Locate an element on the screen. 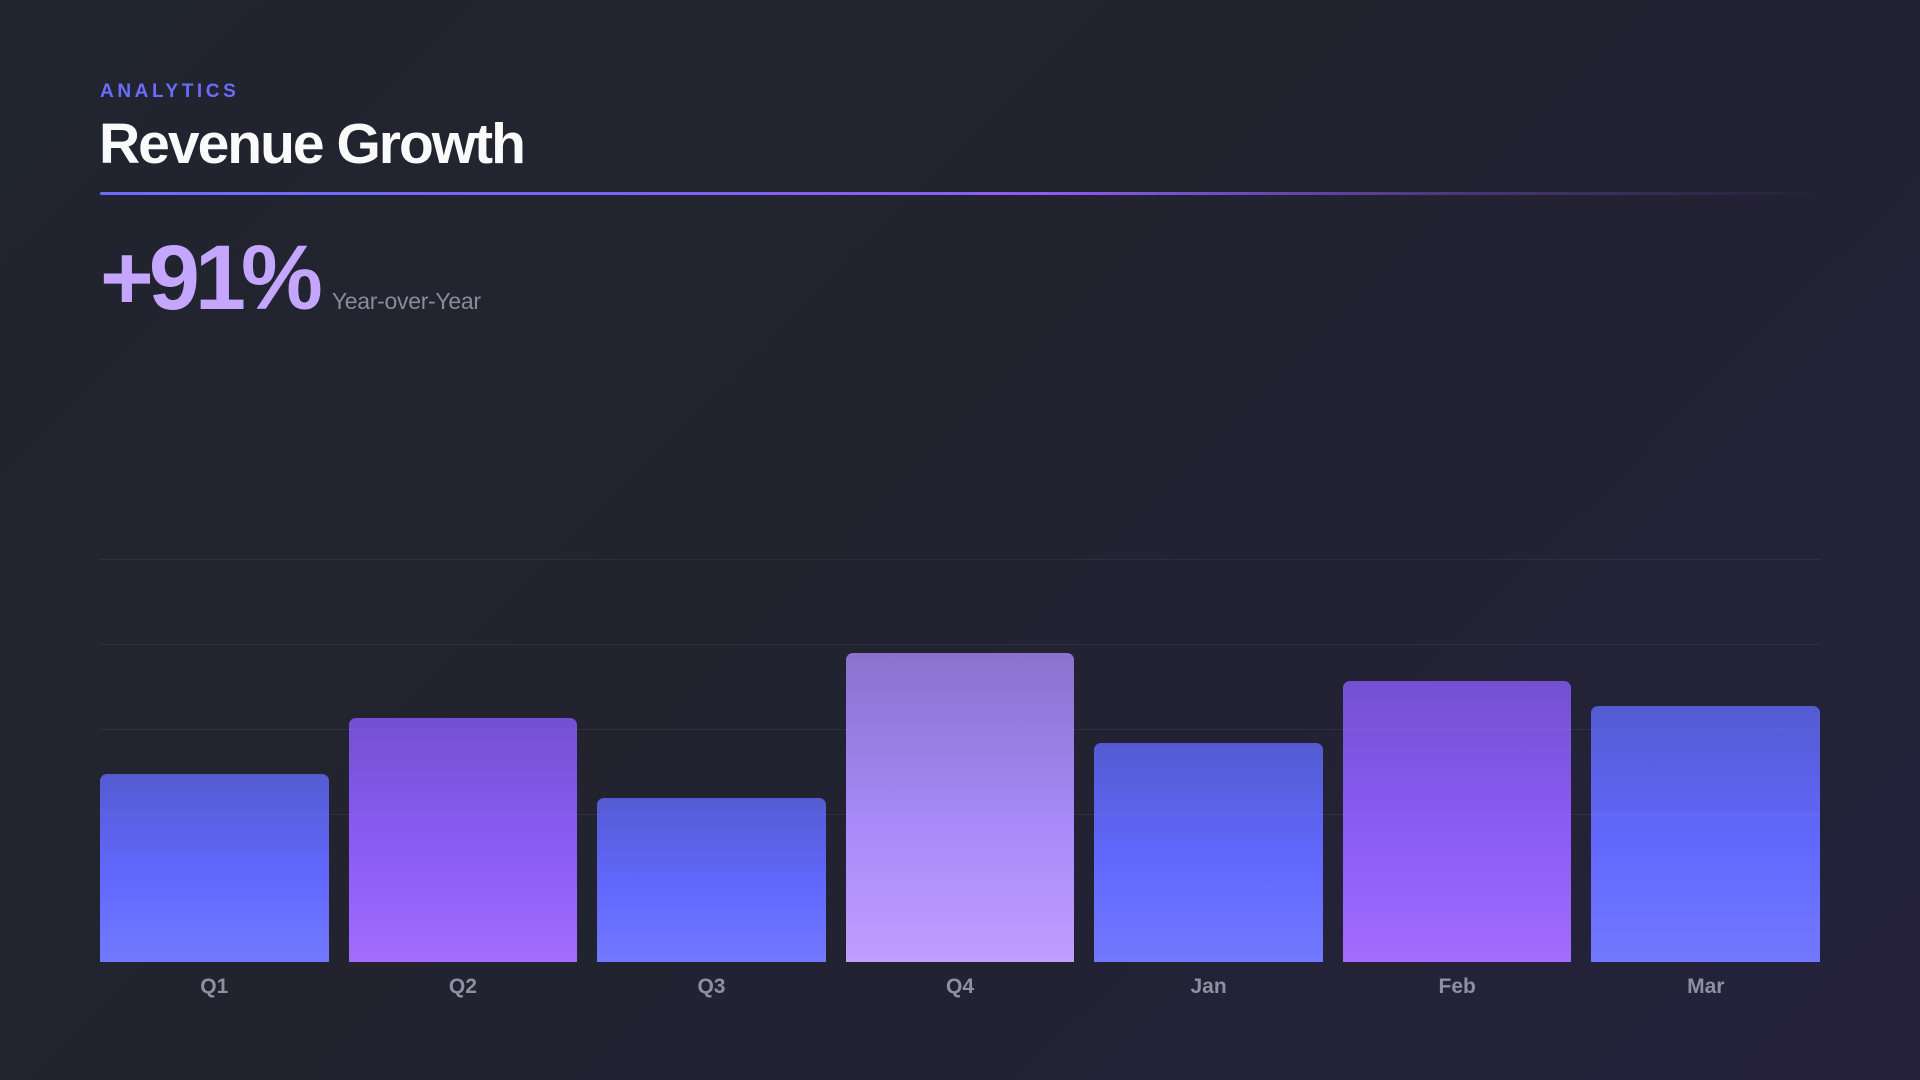 The image size is (1920, 1080). bar-q3 is located at coordinates (711, 880).